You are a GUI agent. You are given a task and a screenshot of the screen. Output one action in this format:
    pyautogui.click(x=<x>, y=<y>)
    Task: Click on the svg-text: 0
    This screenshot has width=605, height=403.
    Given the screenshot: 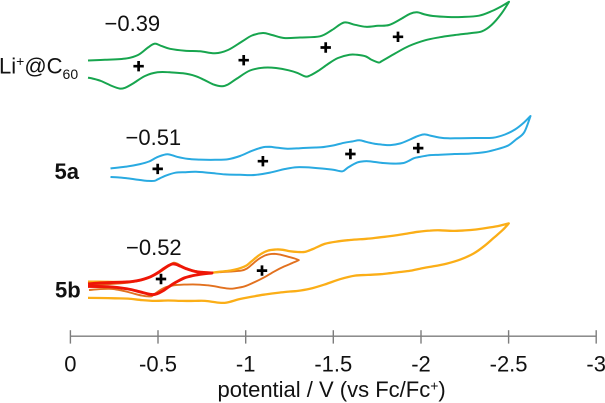 What is the action you would take?
    pyautogui.click(x=70, y=364)
    